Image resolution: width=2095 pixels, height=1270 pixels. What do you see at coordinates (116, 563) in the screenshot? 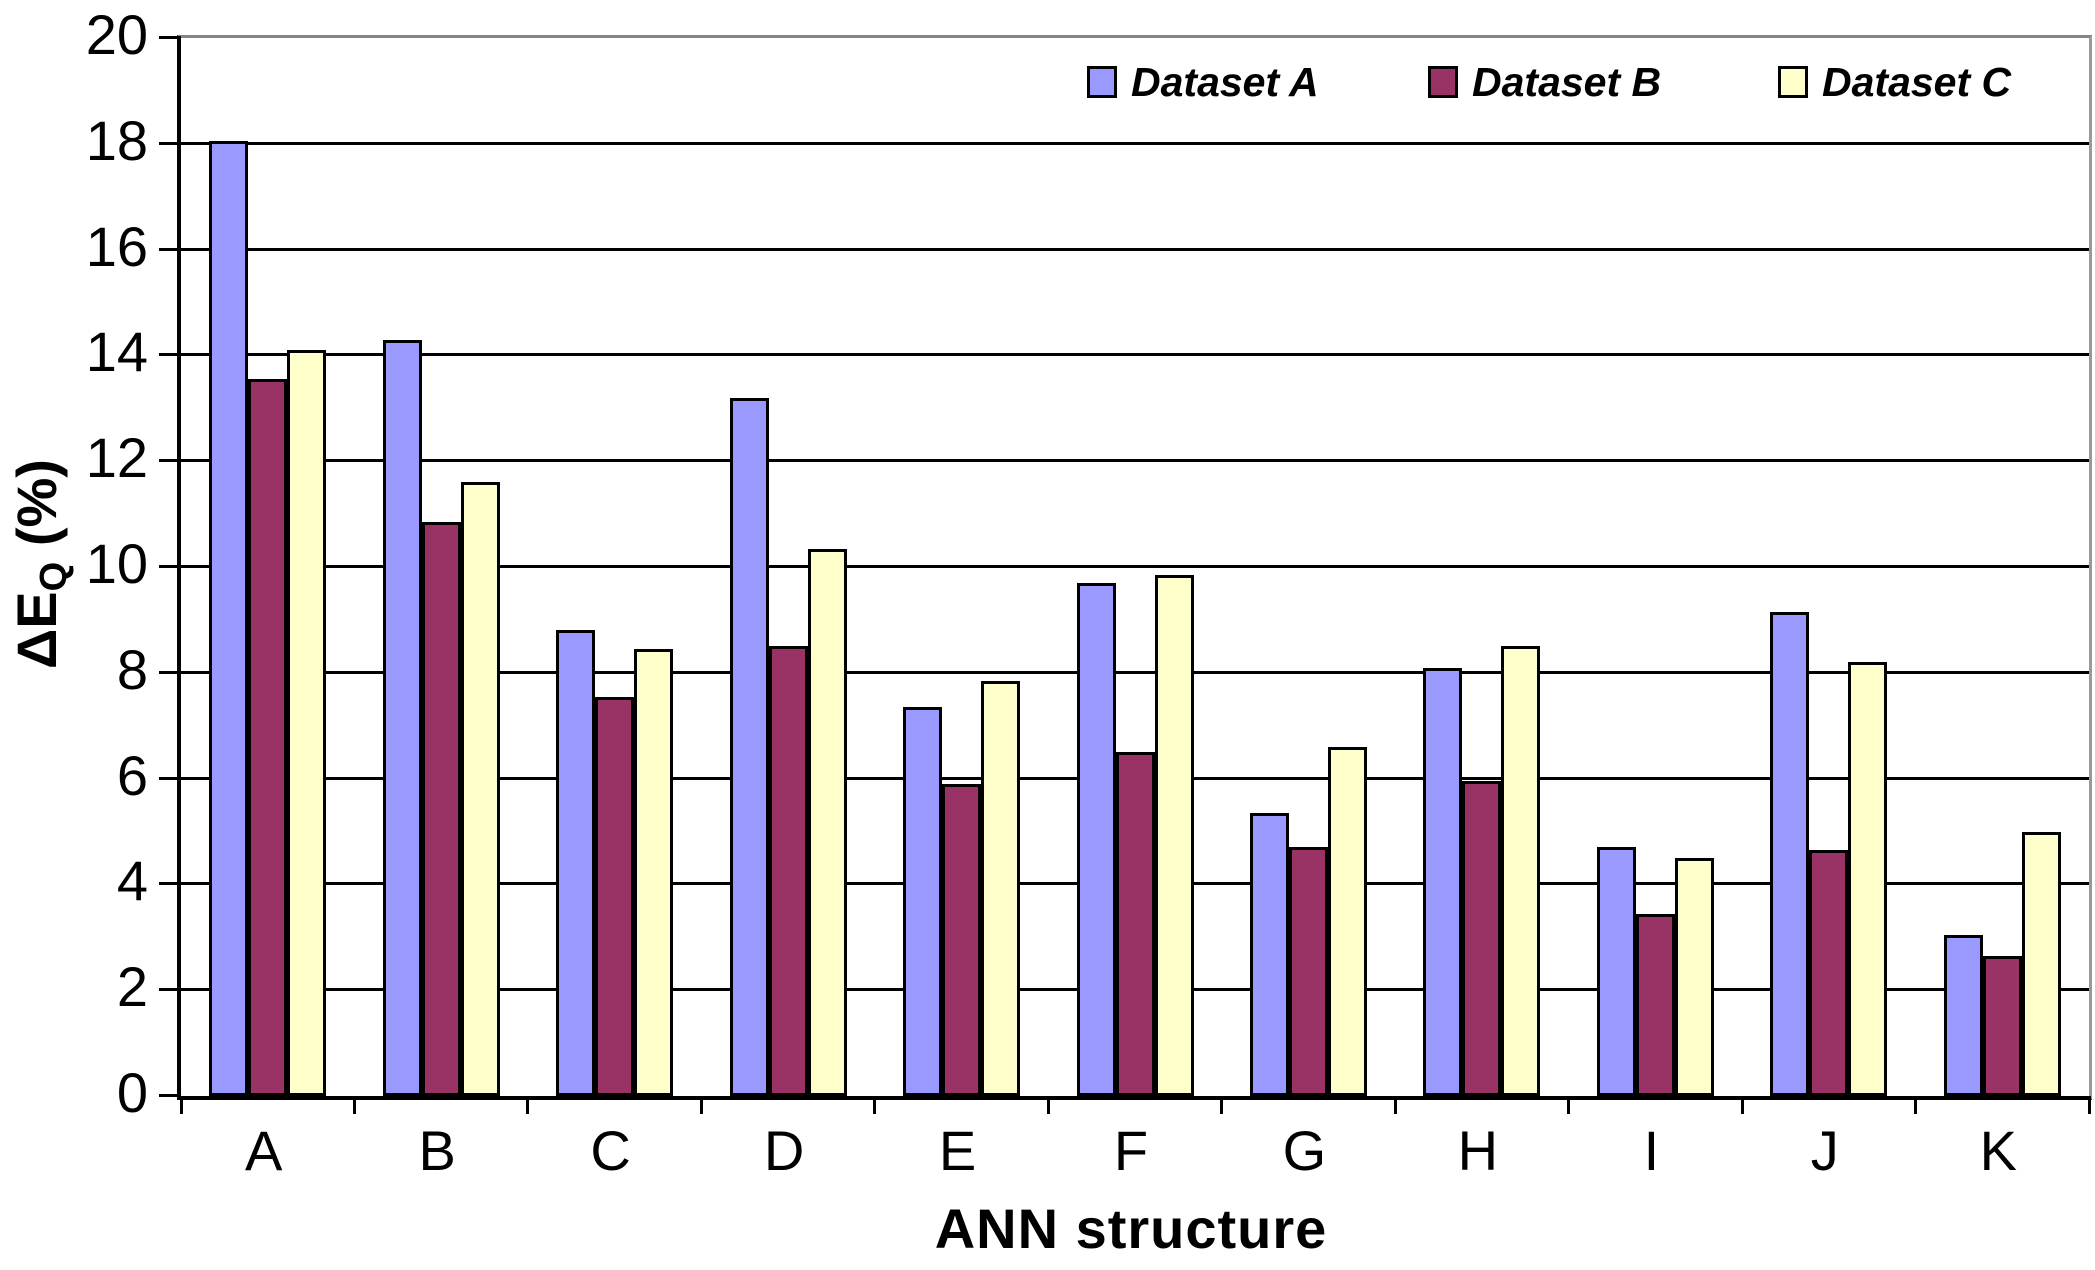
I see `y-tick-label-10: 10` at bounding box center [116, 563].